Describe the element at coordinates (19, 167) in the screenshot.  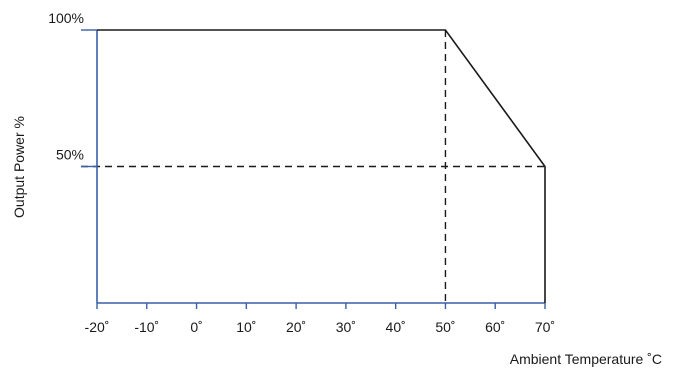
I see `y-axis-title: Output Power %` at that location.